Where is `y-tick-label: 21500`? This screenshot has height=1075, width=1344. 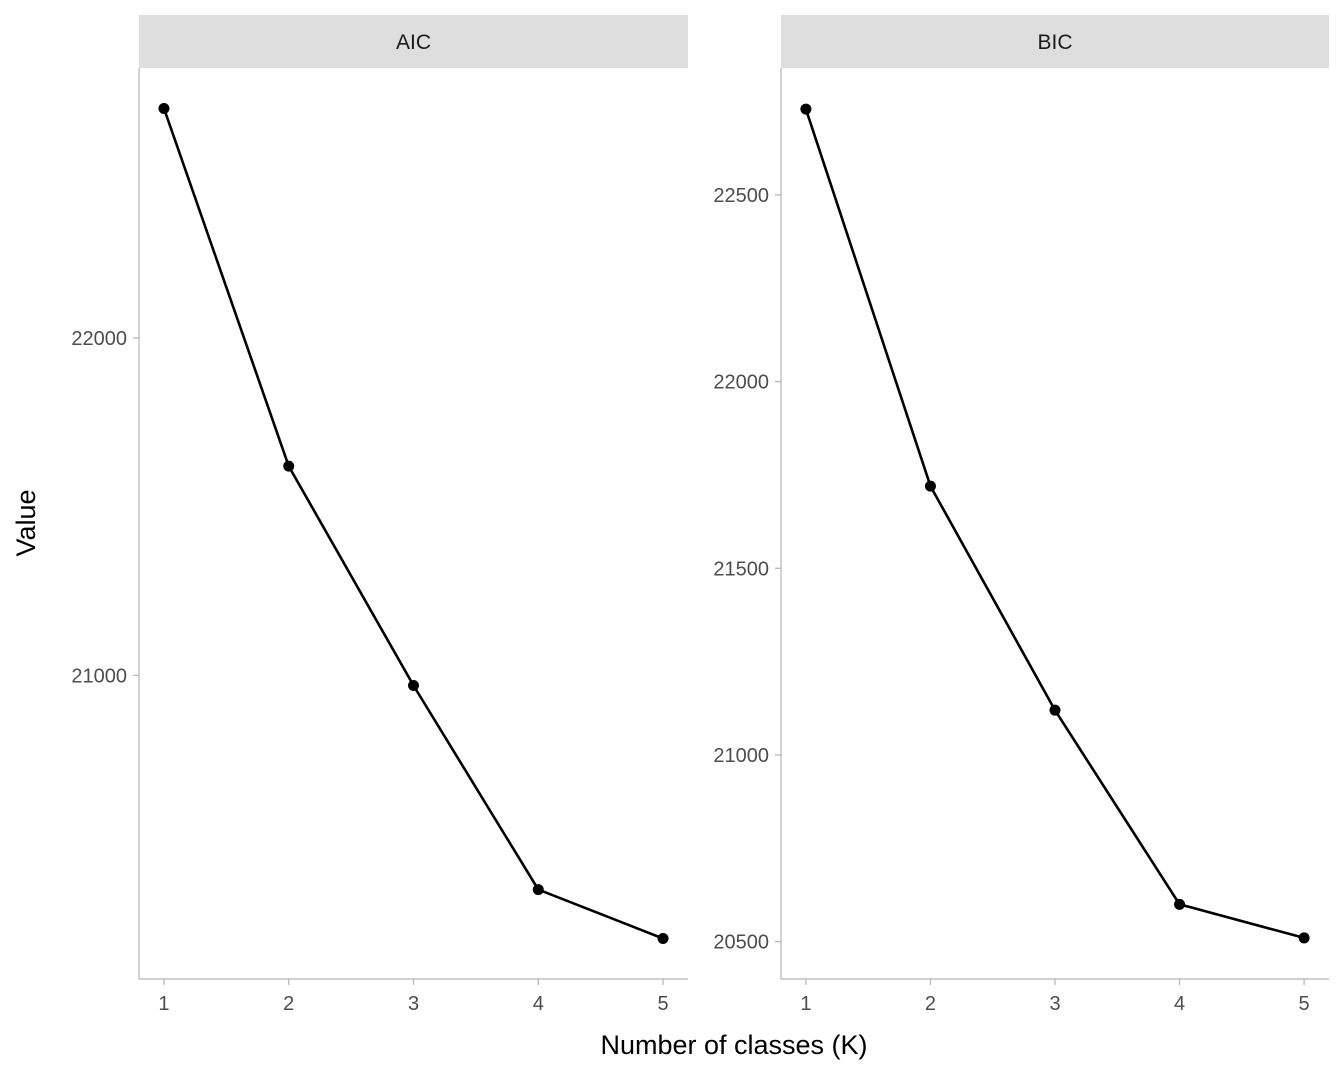
y-tick-label: 21500 is located at coordinates (741, 569).